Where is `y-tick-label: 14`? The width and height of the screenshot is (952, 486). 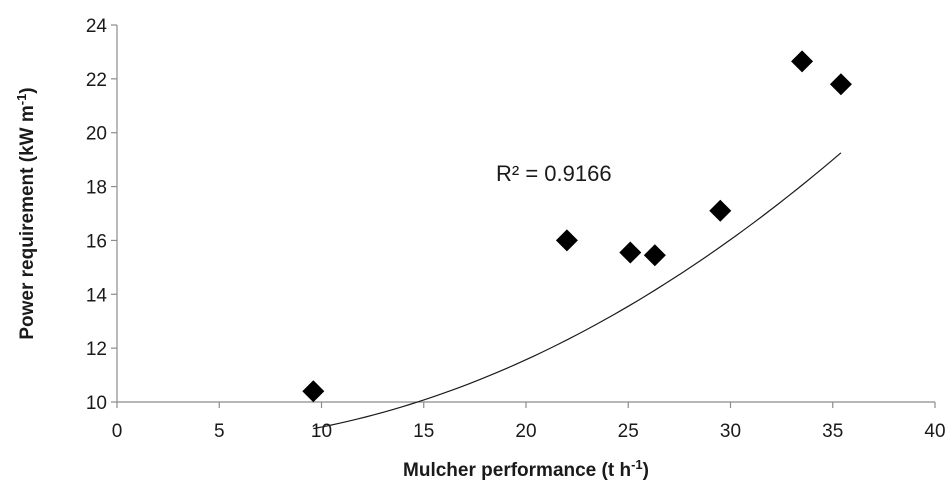
y-tick-label: 14 is located at coordinates (97, 295).